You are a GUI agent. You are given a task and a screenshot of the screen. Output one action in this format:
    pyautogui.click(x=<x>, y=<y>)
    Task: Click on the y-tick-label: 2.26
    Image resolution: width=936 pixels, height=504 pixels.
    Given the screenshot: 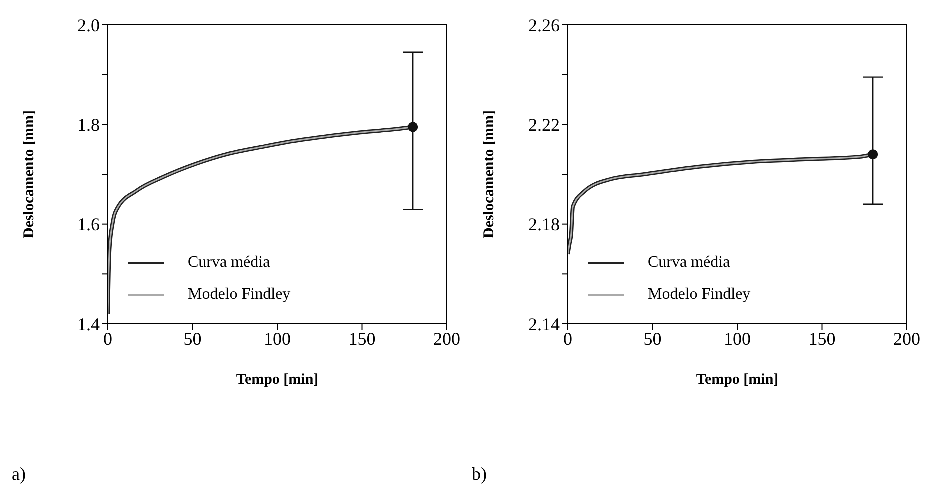 What is the action you would take?
    pyautogui.click(x=544, y=25)
    